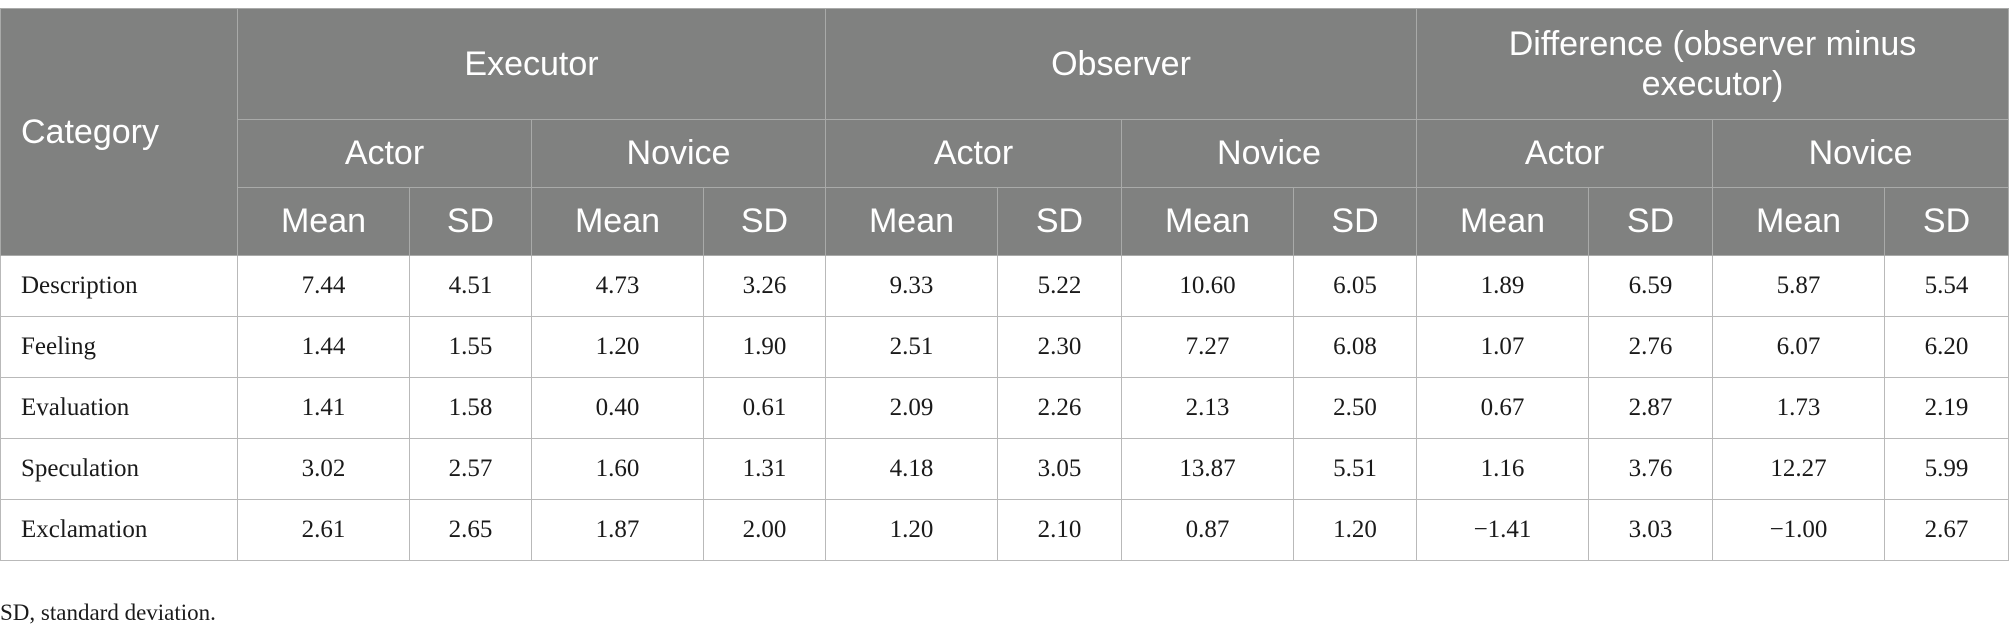 The width and height of the screenshot is (2009, 644). Describe the element at coordinates (1207, 530) in the screenshot. I see `table-cell: 0.87` at that location.